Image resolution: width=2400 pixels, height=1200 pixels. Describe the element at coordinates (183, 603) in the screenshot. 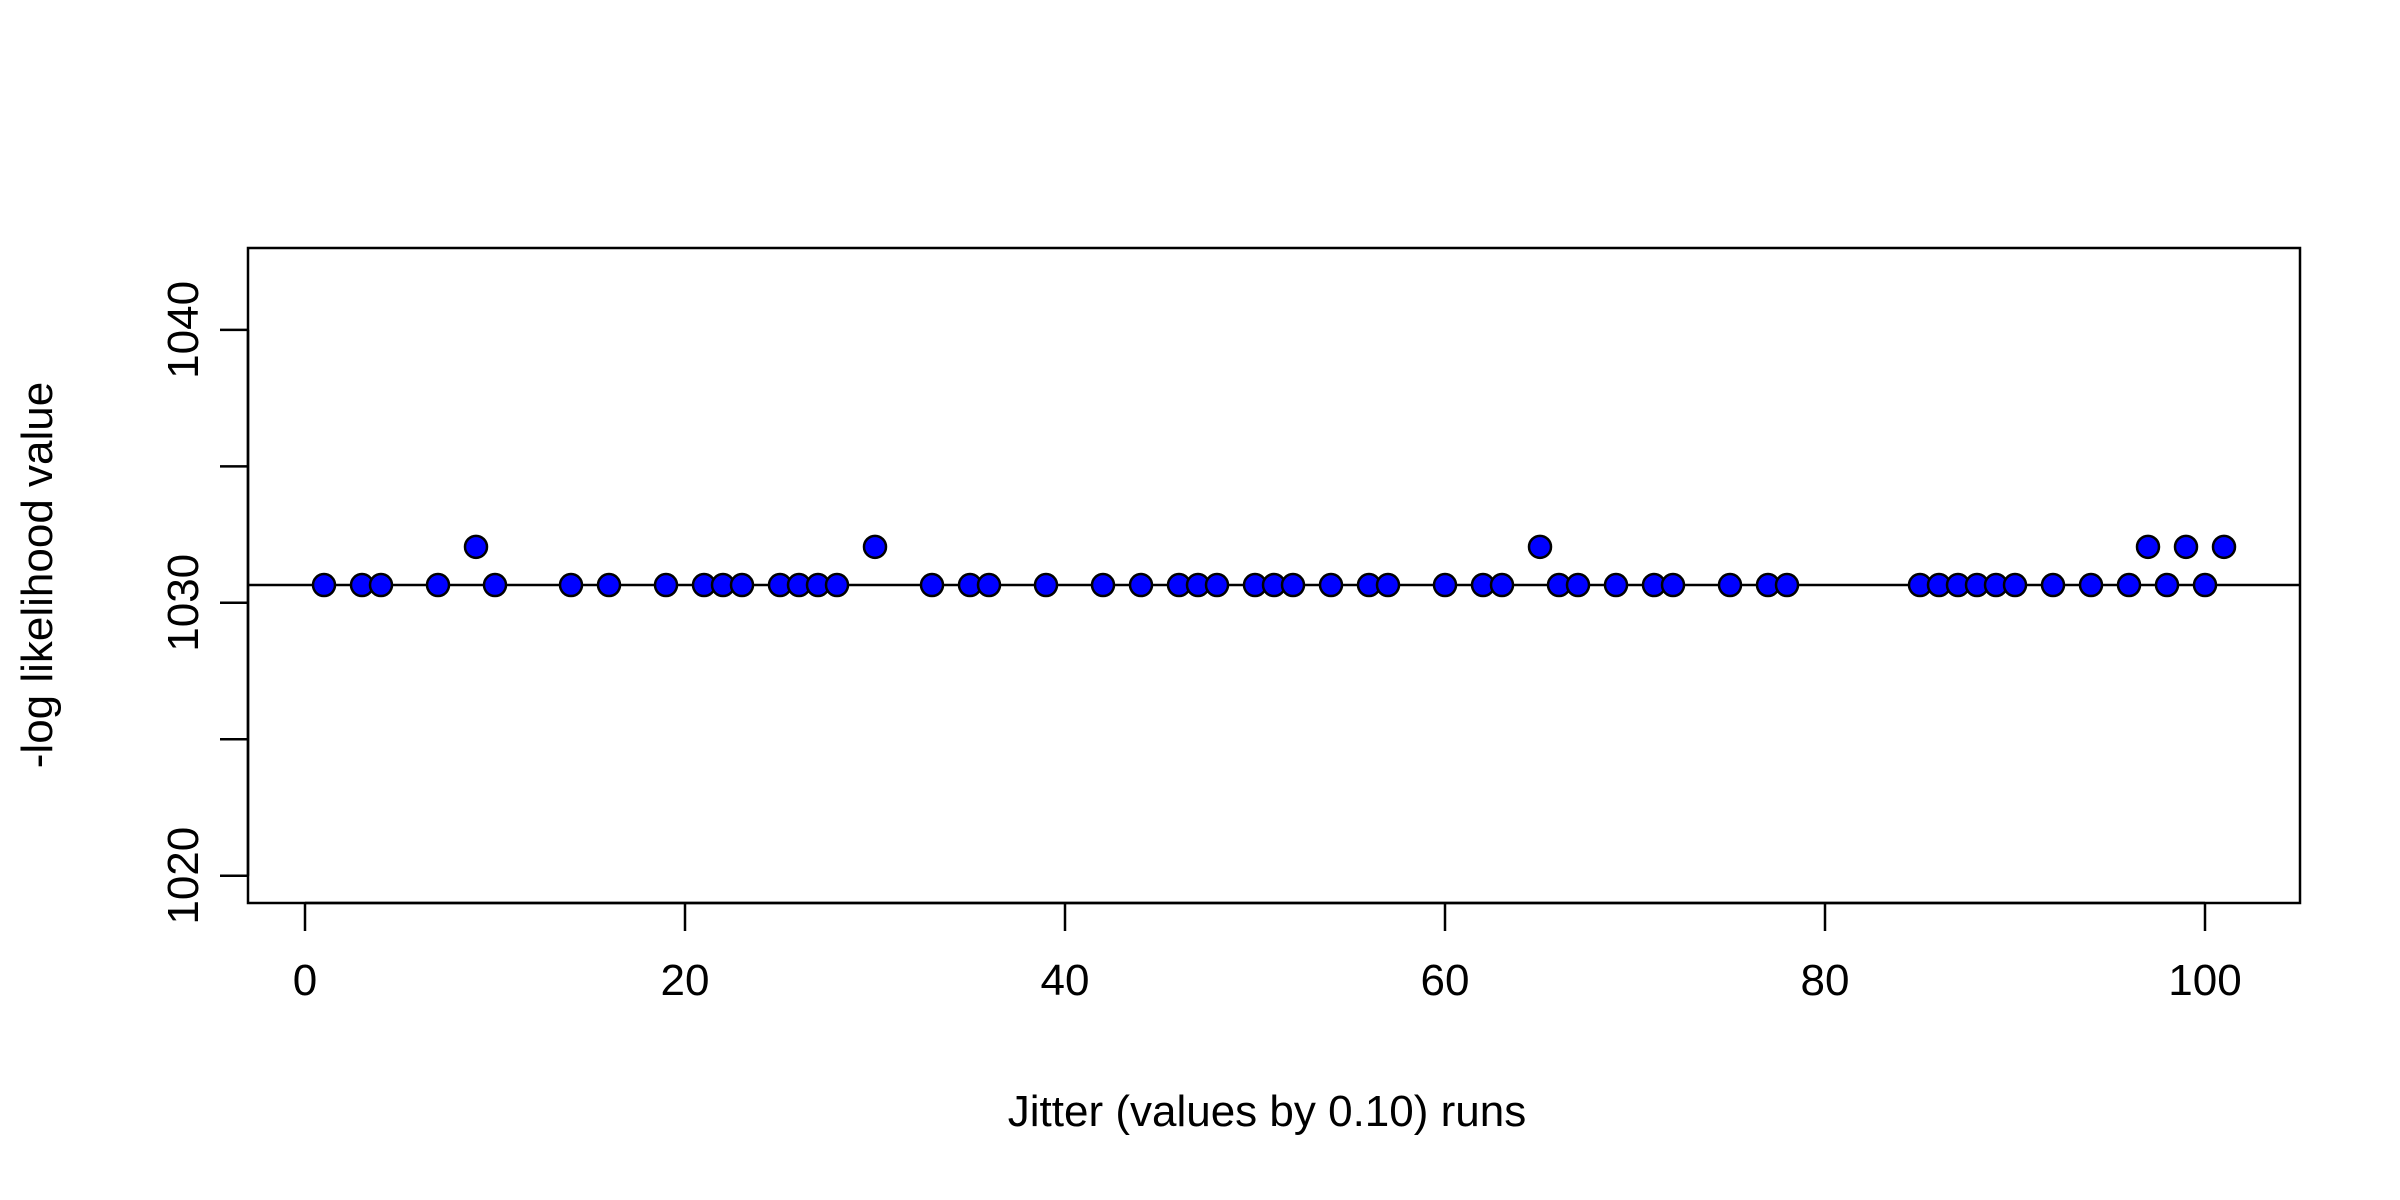

I see `y-tick-label: 1030` at that location.